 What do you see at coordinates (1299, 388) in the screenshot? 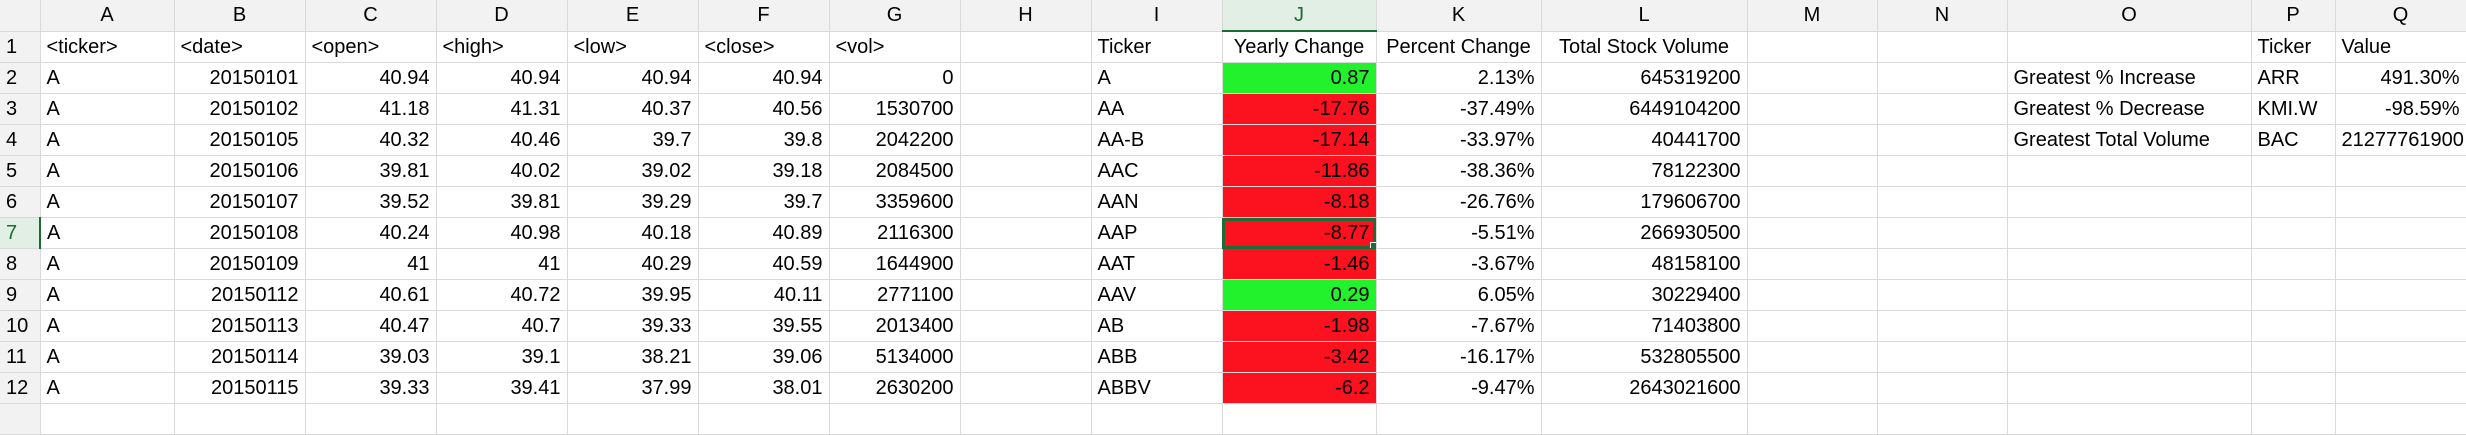
I see `cell-j12: -6.2` at bounding box center [1299, 388].